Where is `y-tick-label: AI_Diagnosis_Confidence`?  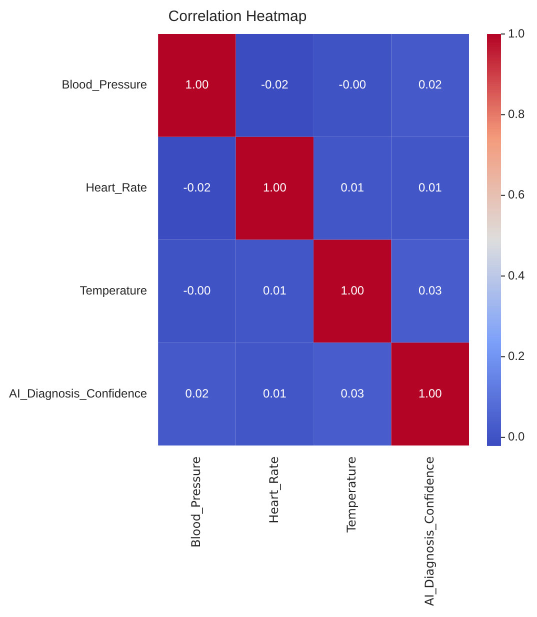
y-tick-label: AI_Diagnosis_Confidence is located at coordinates (78, 393).